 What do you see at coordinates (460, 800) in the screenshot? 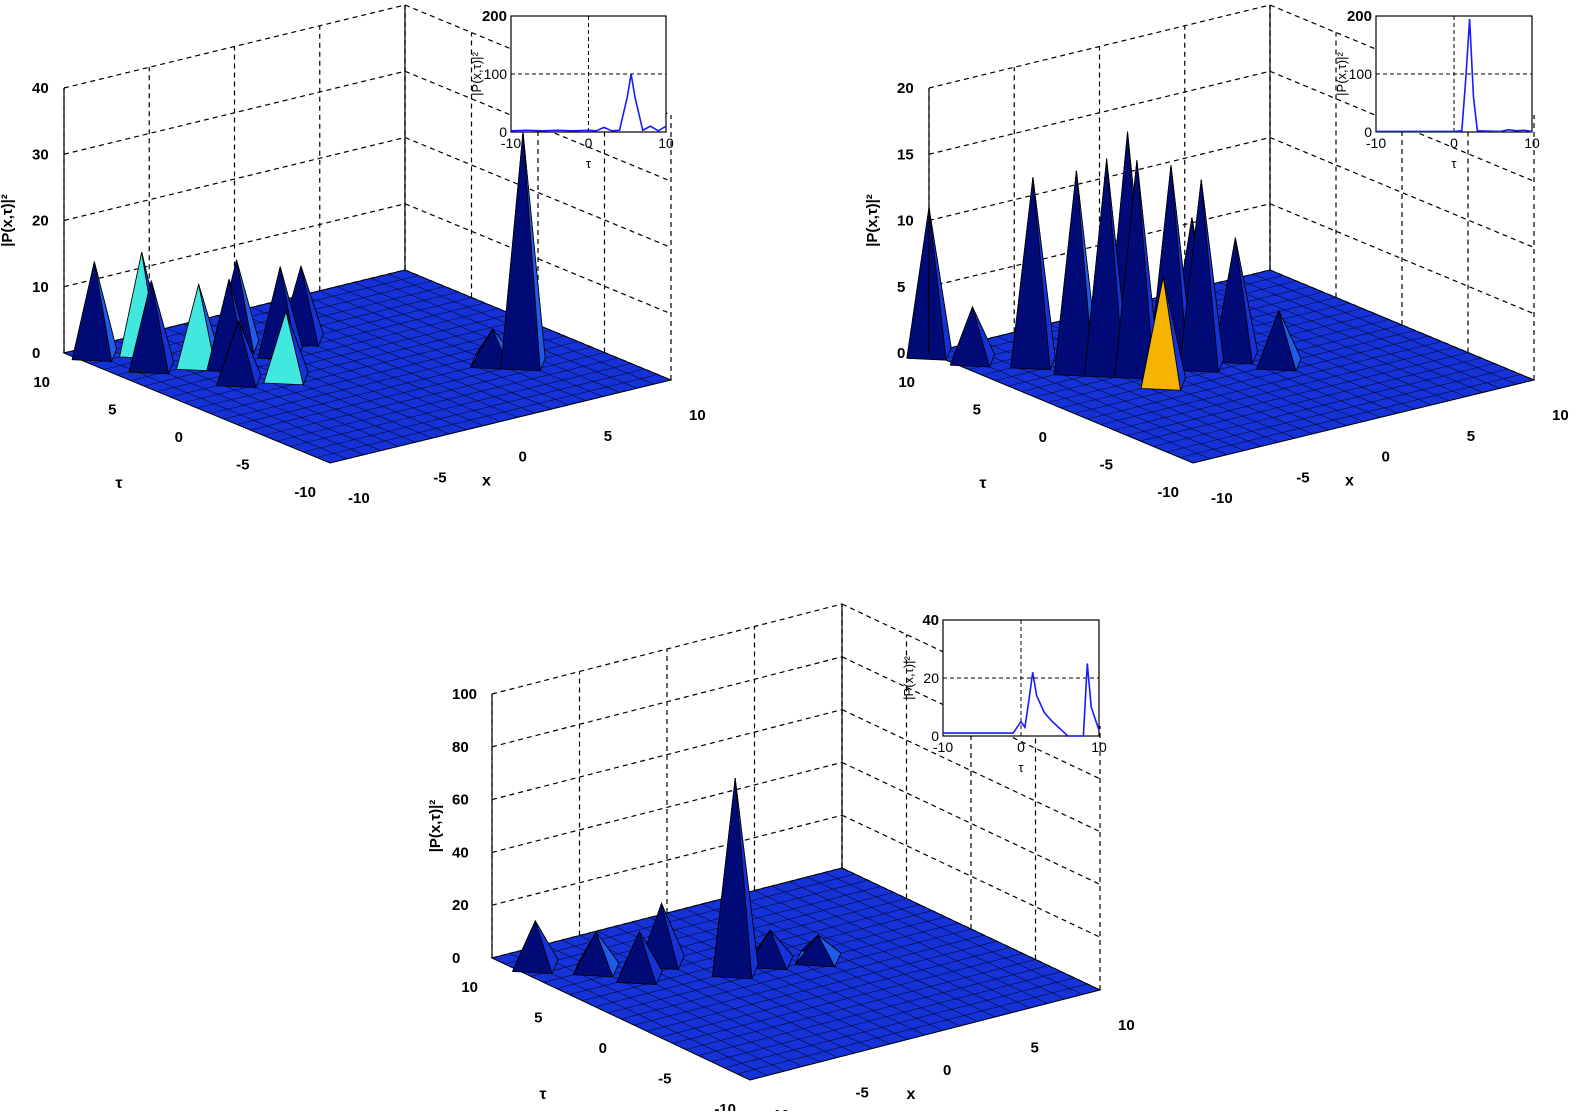
I see `z-tick-label: 60` at bounding box center [460, 800].